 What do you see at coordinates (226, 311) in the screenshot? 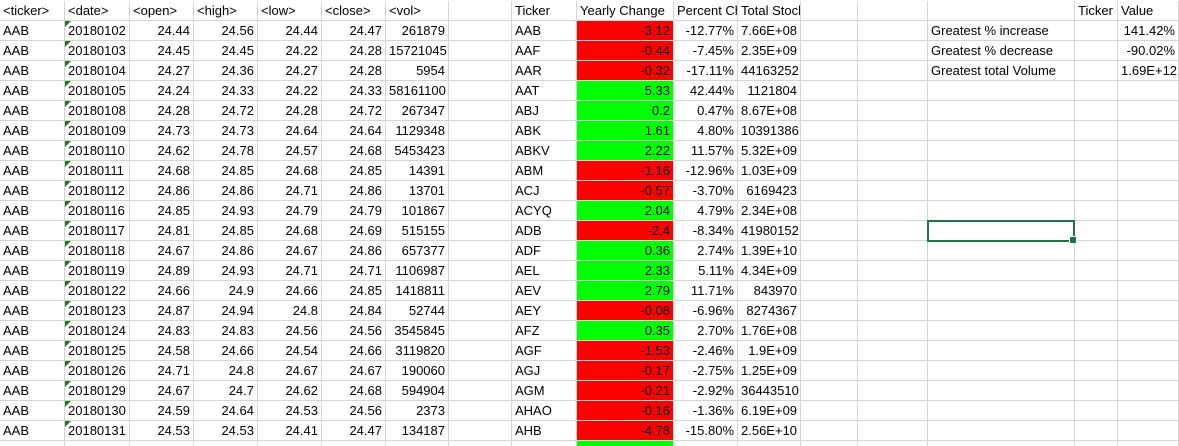
I see `cell-high: 24.94` at bounding box center [226, 311].